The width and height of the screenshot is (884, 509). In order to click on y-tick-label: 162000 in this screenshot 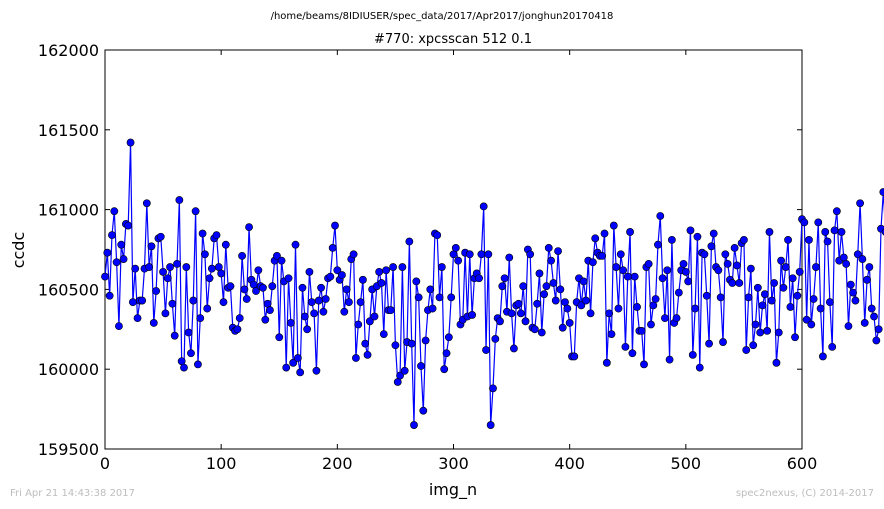, I will do `click(68, 50)`.